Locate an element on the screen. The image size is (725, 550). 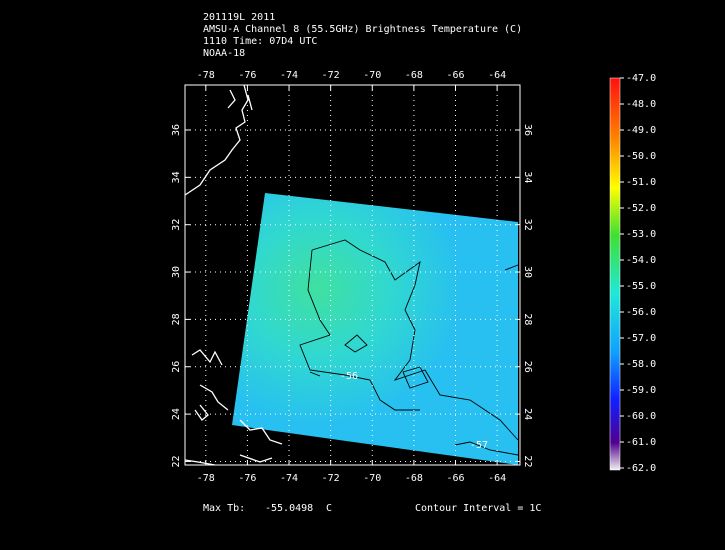
max-value: -55.0498 is located at coordinates (289, 508).